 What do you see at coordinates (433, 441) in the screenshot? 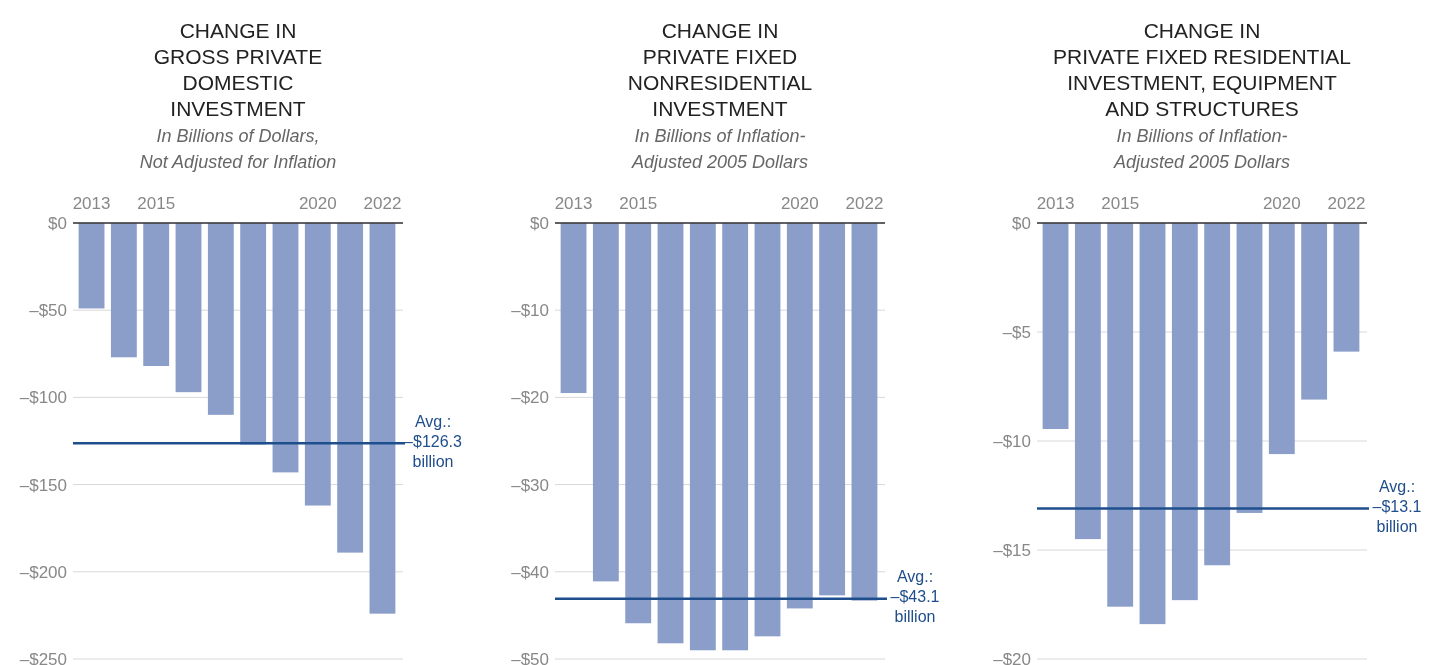
I see `ref-line-label: Avg.: –$126.3 billion` at bounding box center [433, 441].